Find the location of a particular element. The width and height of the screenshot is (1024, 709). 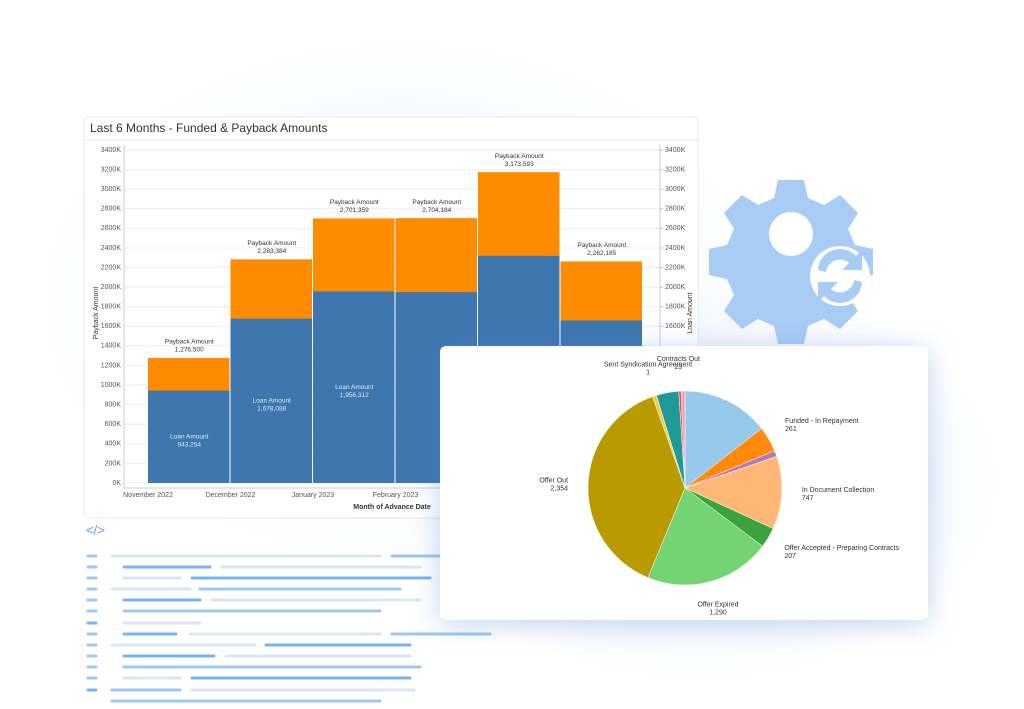

y-tick-label: 2400K is located at coordinates (111, 248).